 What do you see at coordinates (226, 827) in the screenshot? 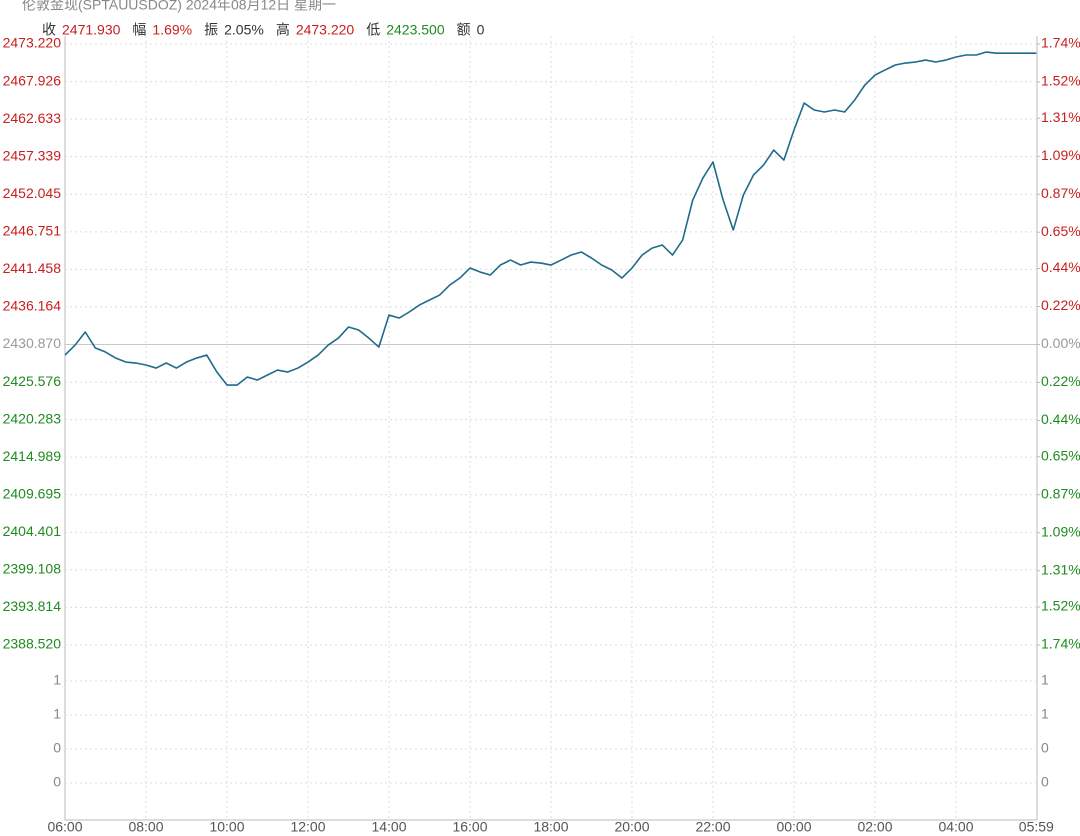
I see `x-tick-label: 10:00` at bounding box center [226, 827].